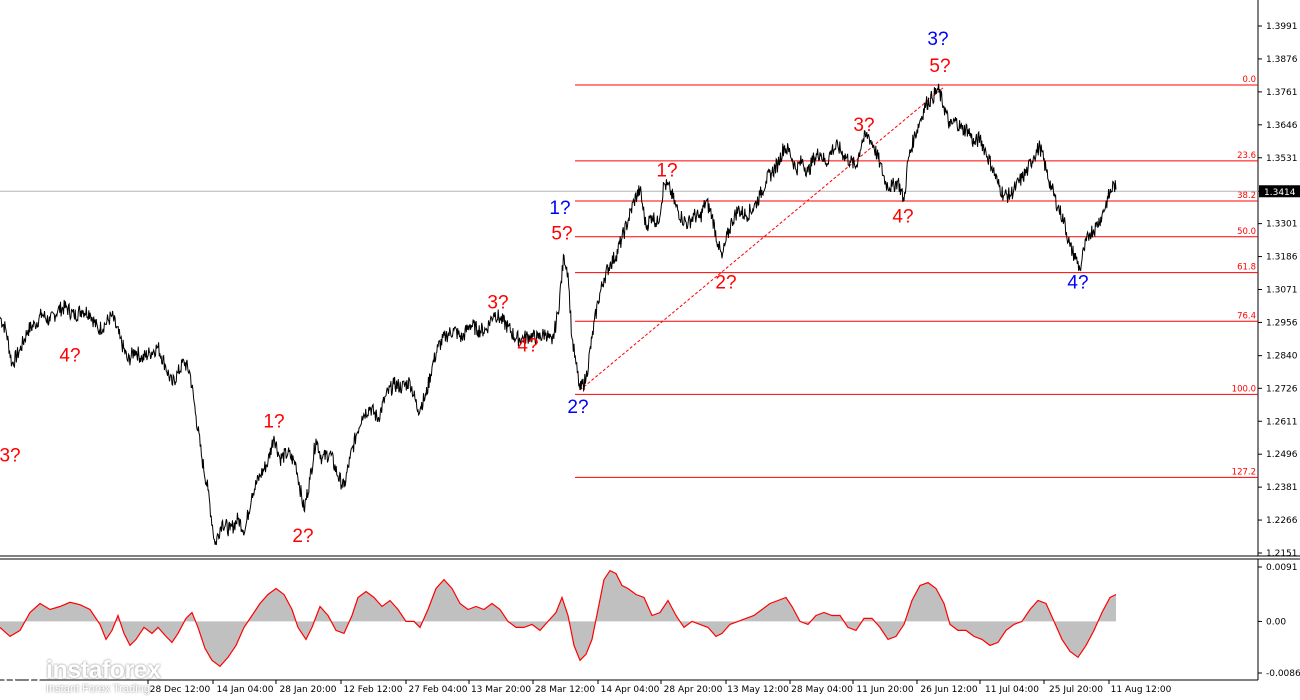 This screenshot has height=700, width=1300. I want to click on osc-tick-label: 0.00, so click(1276, 622).